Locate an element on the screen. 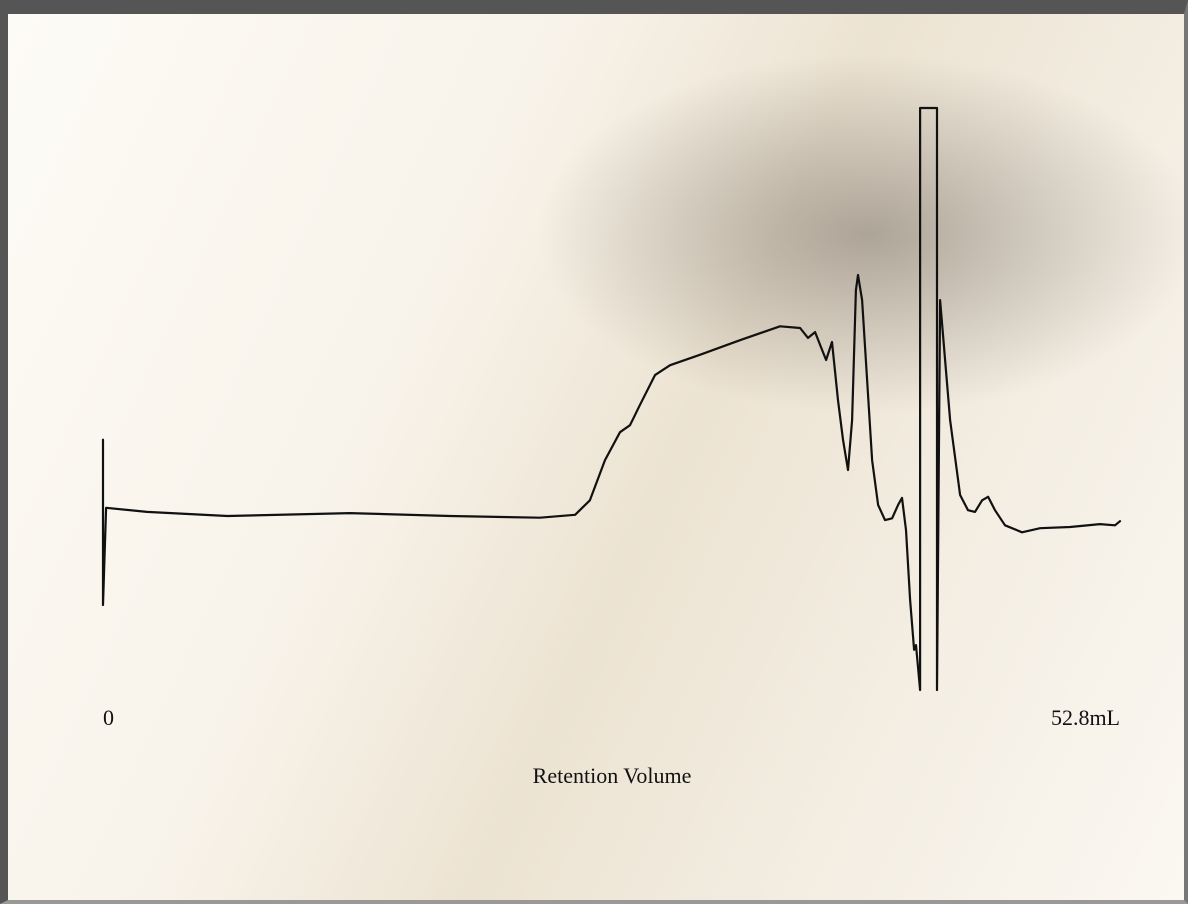 This screenshot has height=904, width=1188. x-tick-label: 0 is located at coordinates (108, 717).